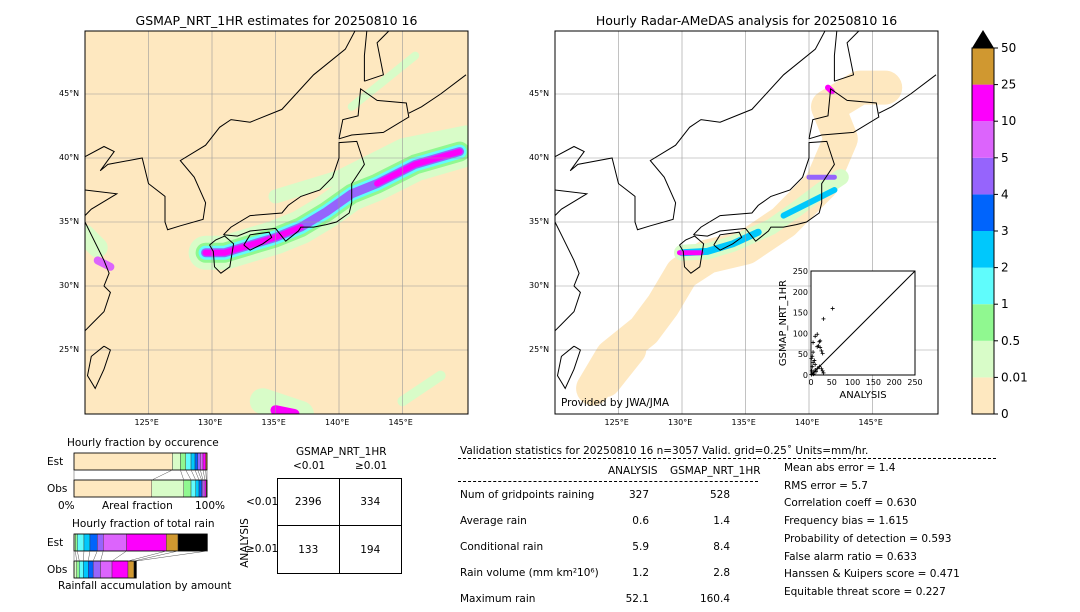  What do you see at coordinates (309, 466) in the screenshot?
I see `contingency-col1: <0.01` at bounding box center [309, 466].